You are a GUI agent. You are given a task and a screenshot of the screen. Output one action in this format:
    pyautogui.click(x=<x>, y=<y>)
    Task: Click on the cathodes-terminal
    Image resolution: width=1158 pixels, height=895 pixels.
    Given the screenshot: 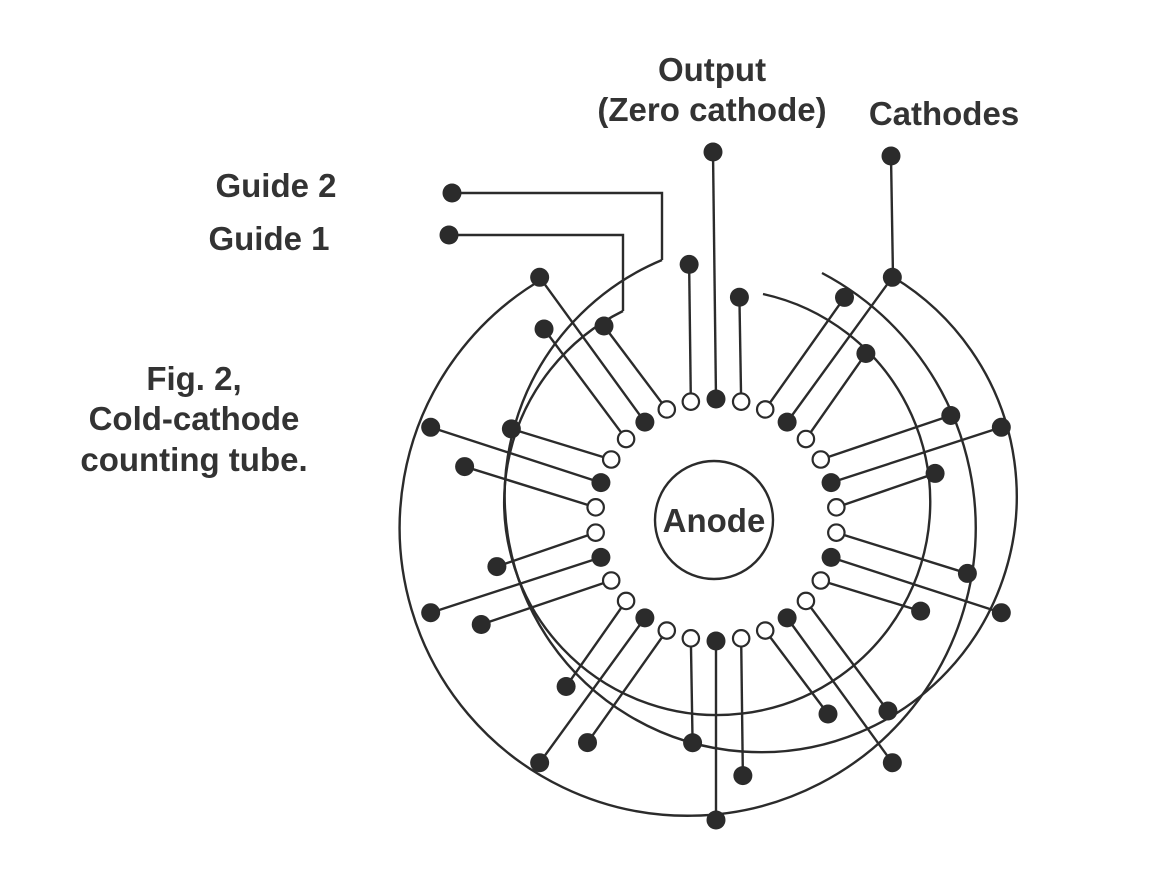 What is the action you would take?
    pyautogui.click(x=891, y=156)
    